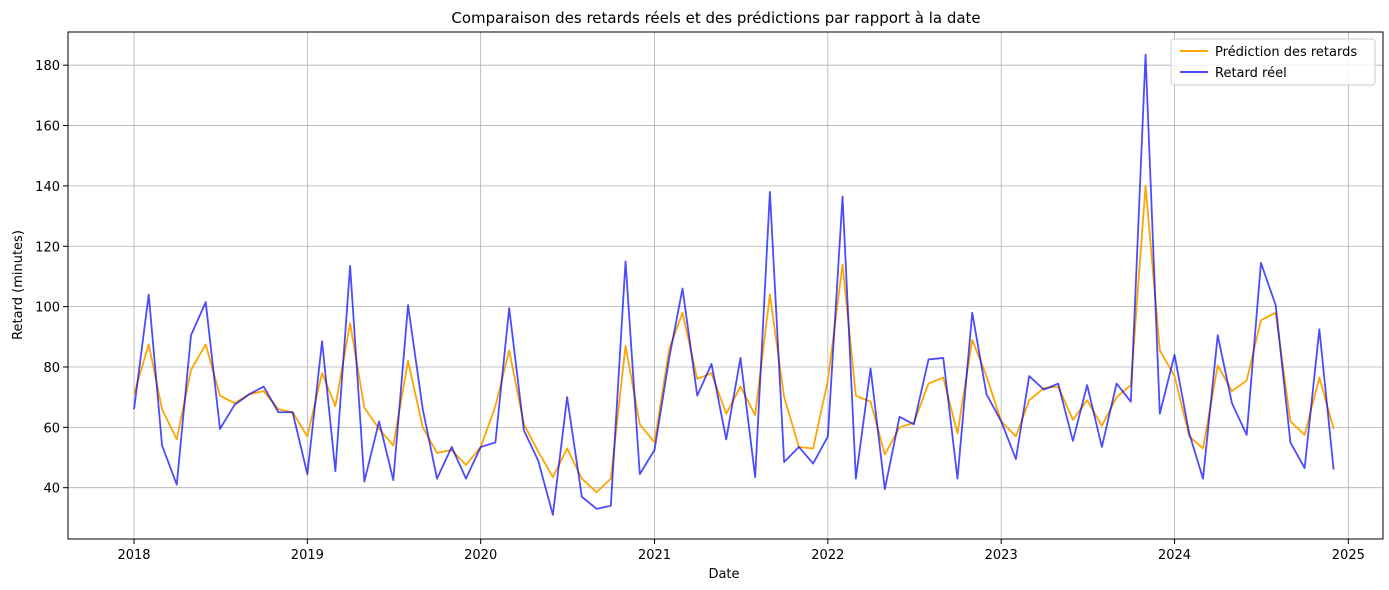 Image resolution: width=1389 pixels, height=590 pixels. What do you see at coordinates (18, 285) in the screenshot?
I see `y-axis-label: Retard (minutes)` at bounding box center [18, 285].